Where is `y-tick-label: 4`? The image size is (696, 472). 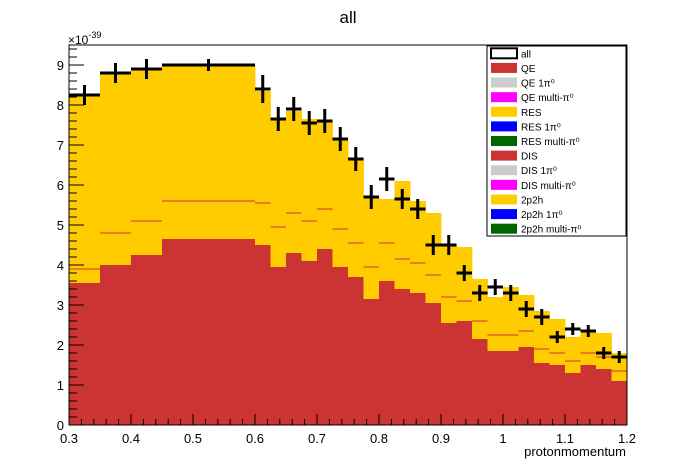 y-tick-label: 4 is located at coordinates (60, 265).